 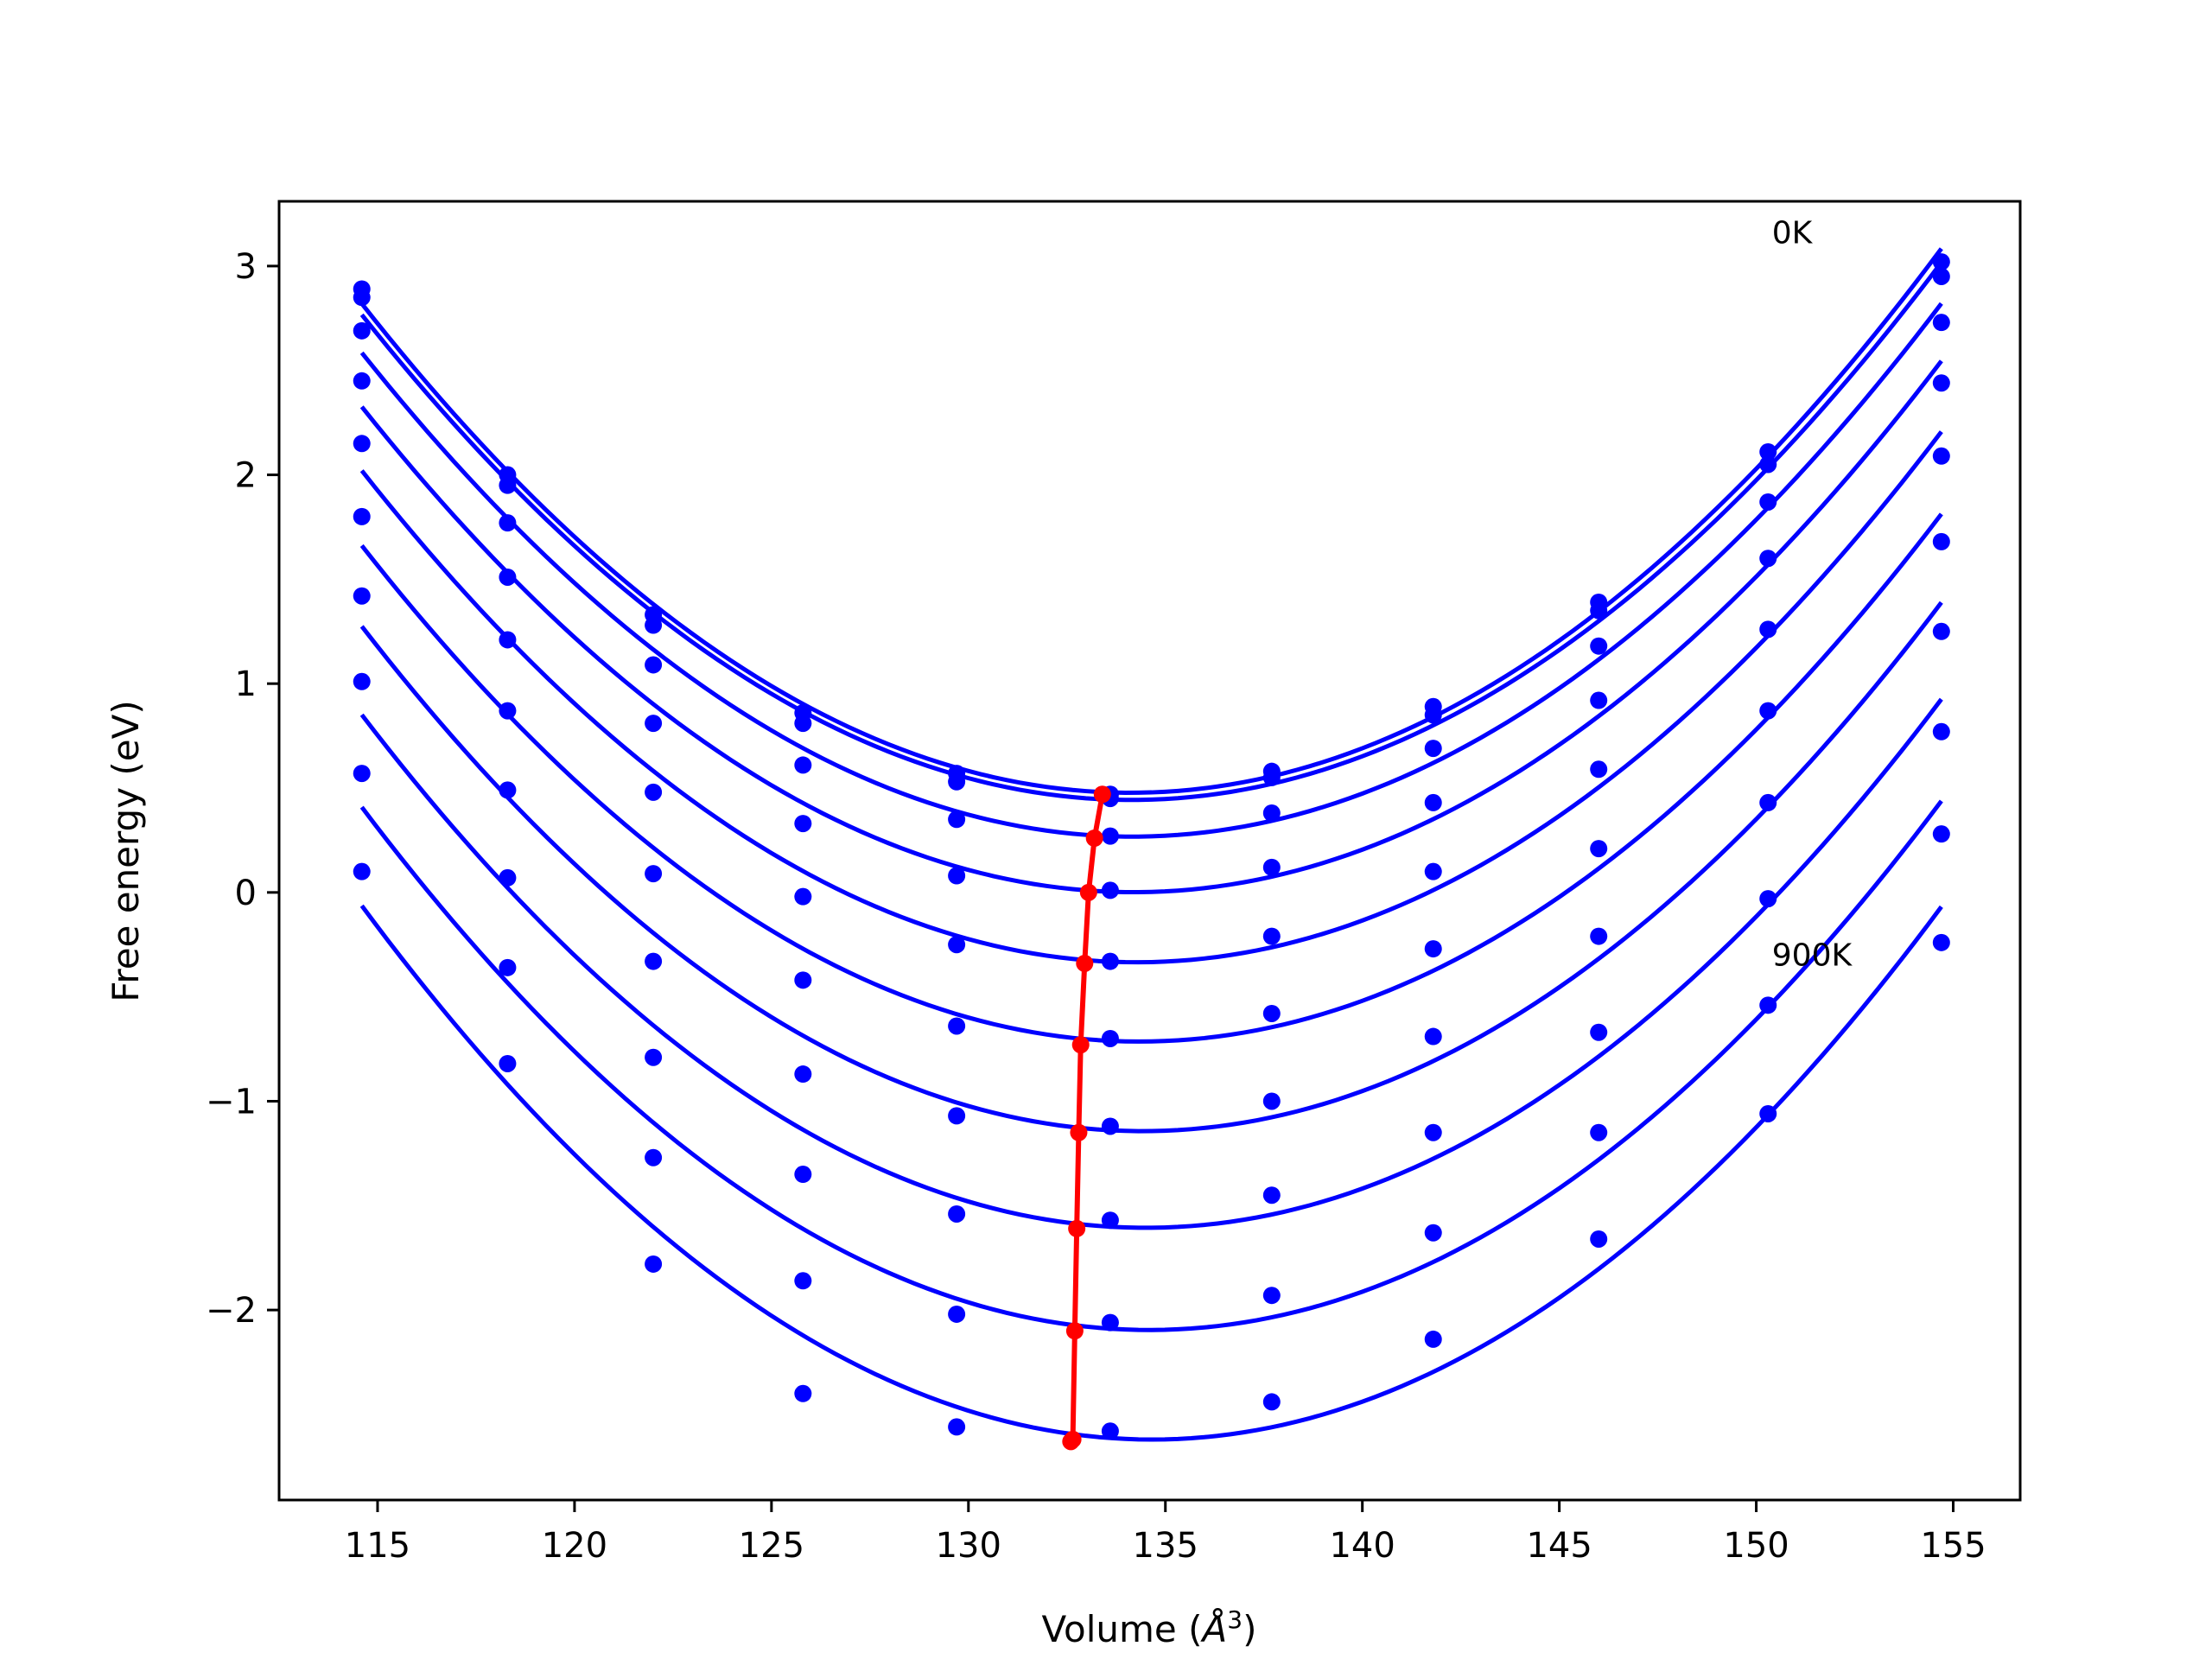 I want to click on x-axis-ticks: 115 120 125 130 135 140 145 150 155, so click(x=1165, y=1533).